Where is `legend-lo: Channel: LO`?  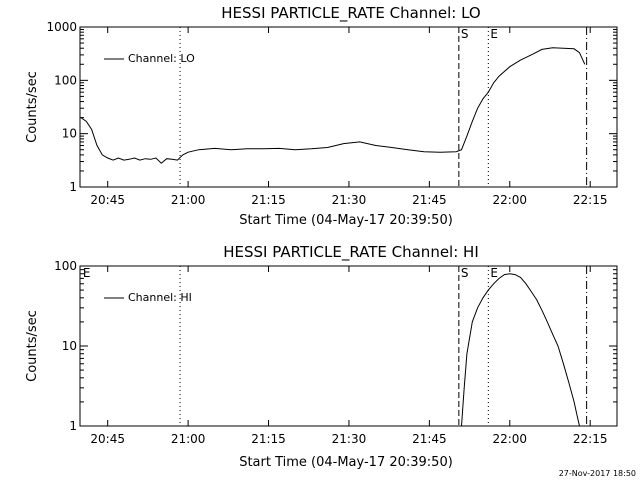
legend-lo: Channel: LO is located at coordinates (149, 58).